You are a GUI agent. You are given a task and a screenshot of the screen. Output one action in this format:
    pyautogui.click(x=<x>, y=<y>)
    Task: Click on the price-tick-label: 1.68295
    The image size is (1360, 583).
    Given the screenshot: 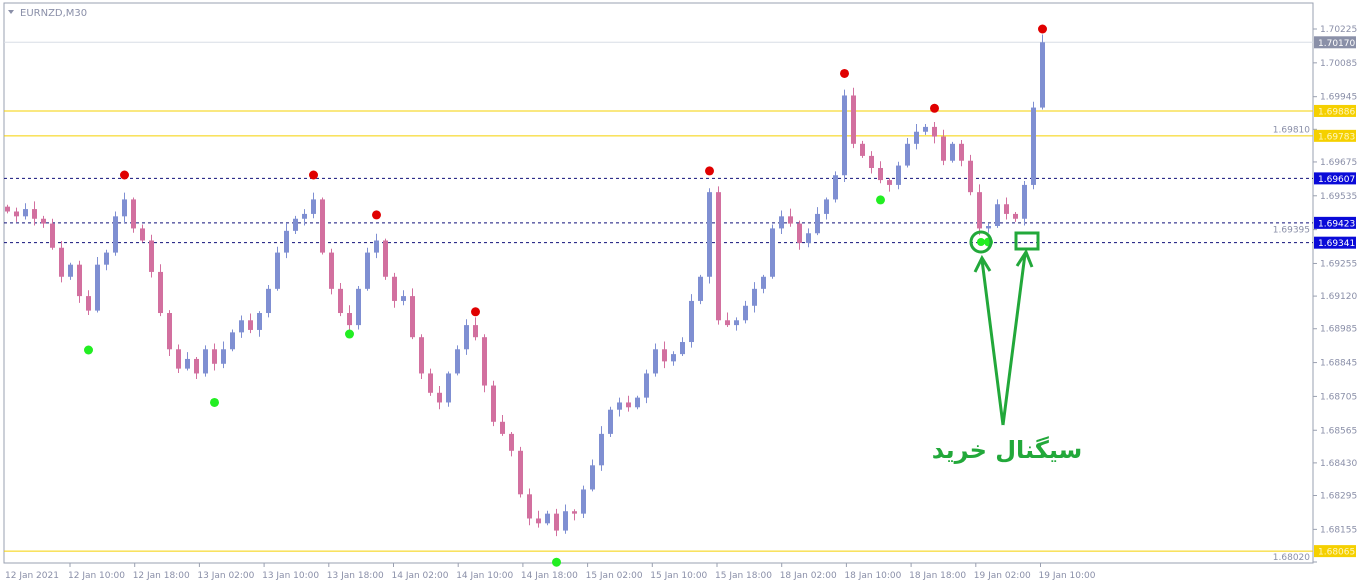 What is the action you would take?
    pyautogui.click(x=1338, y=497)
    